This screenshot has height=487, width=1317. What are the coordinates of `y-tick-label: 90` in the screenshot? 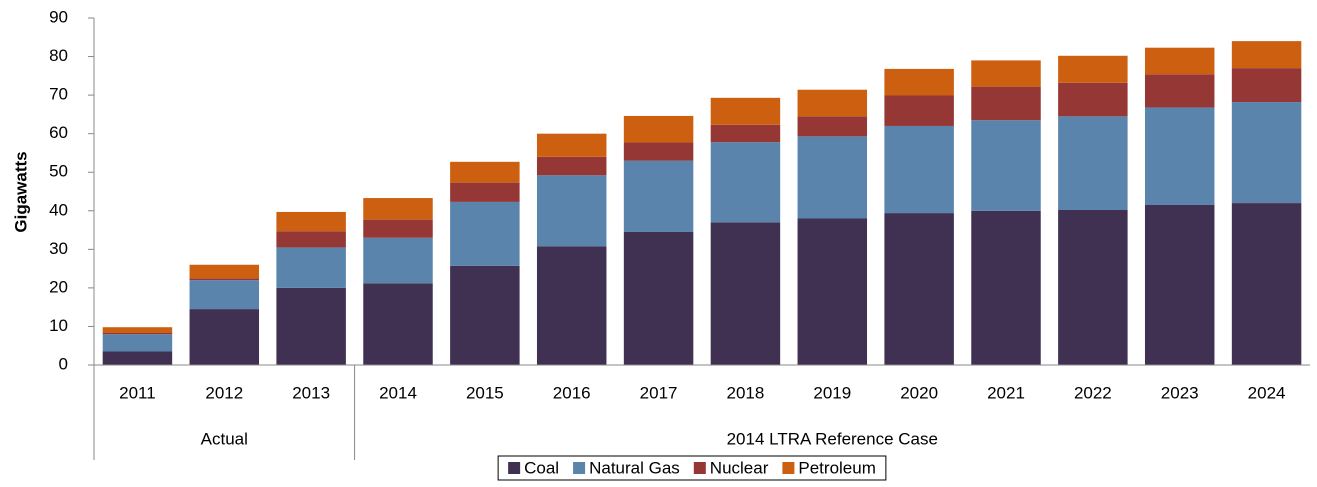 It's located at (58, 16).